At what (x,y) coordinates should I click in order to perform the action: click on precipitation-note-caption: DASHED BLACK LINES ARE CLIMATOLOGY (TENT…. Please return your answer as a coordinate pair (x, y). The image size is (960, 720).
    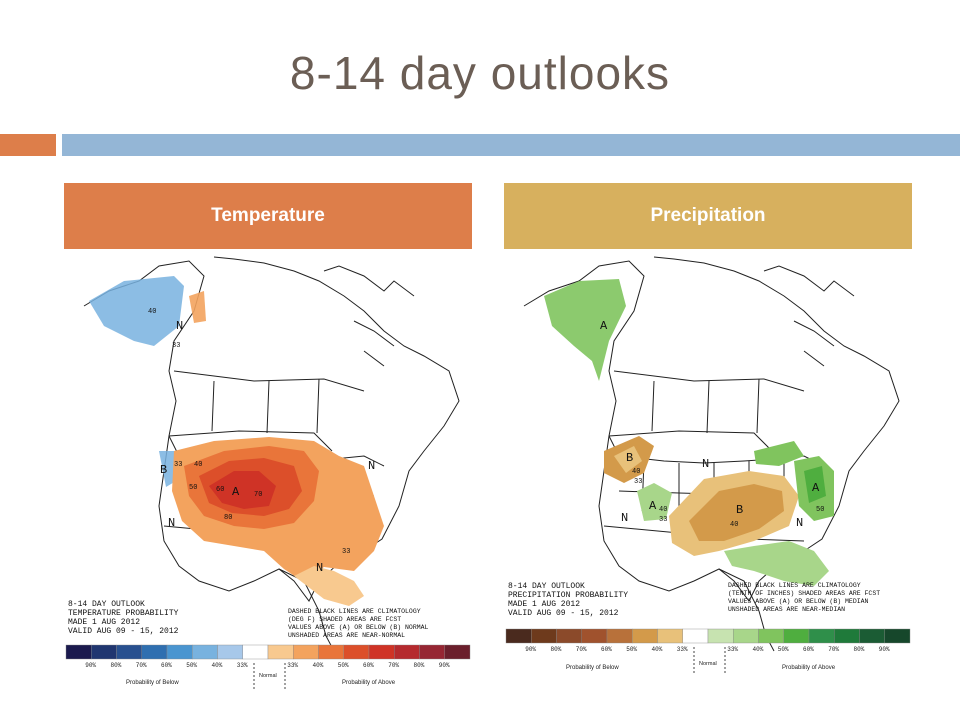
    Looking at the image, I should click on (804, 597).